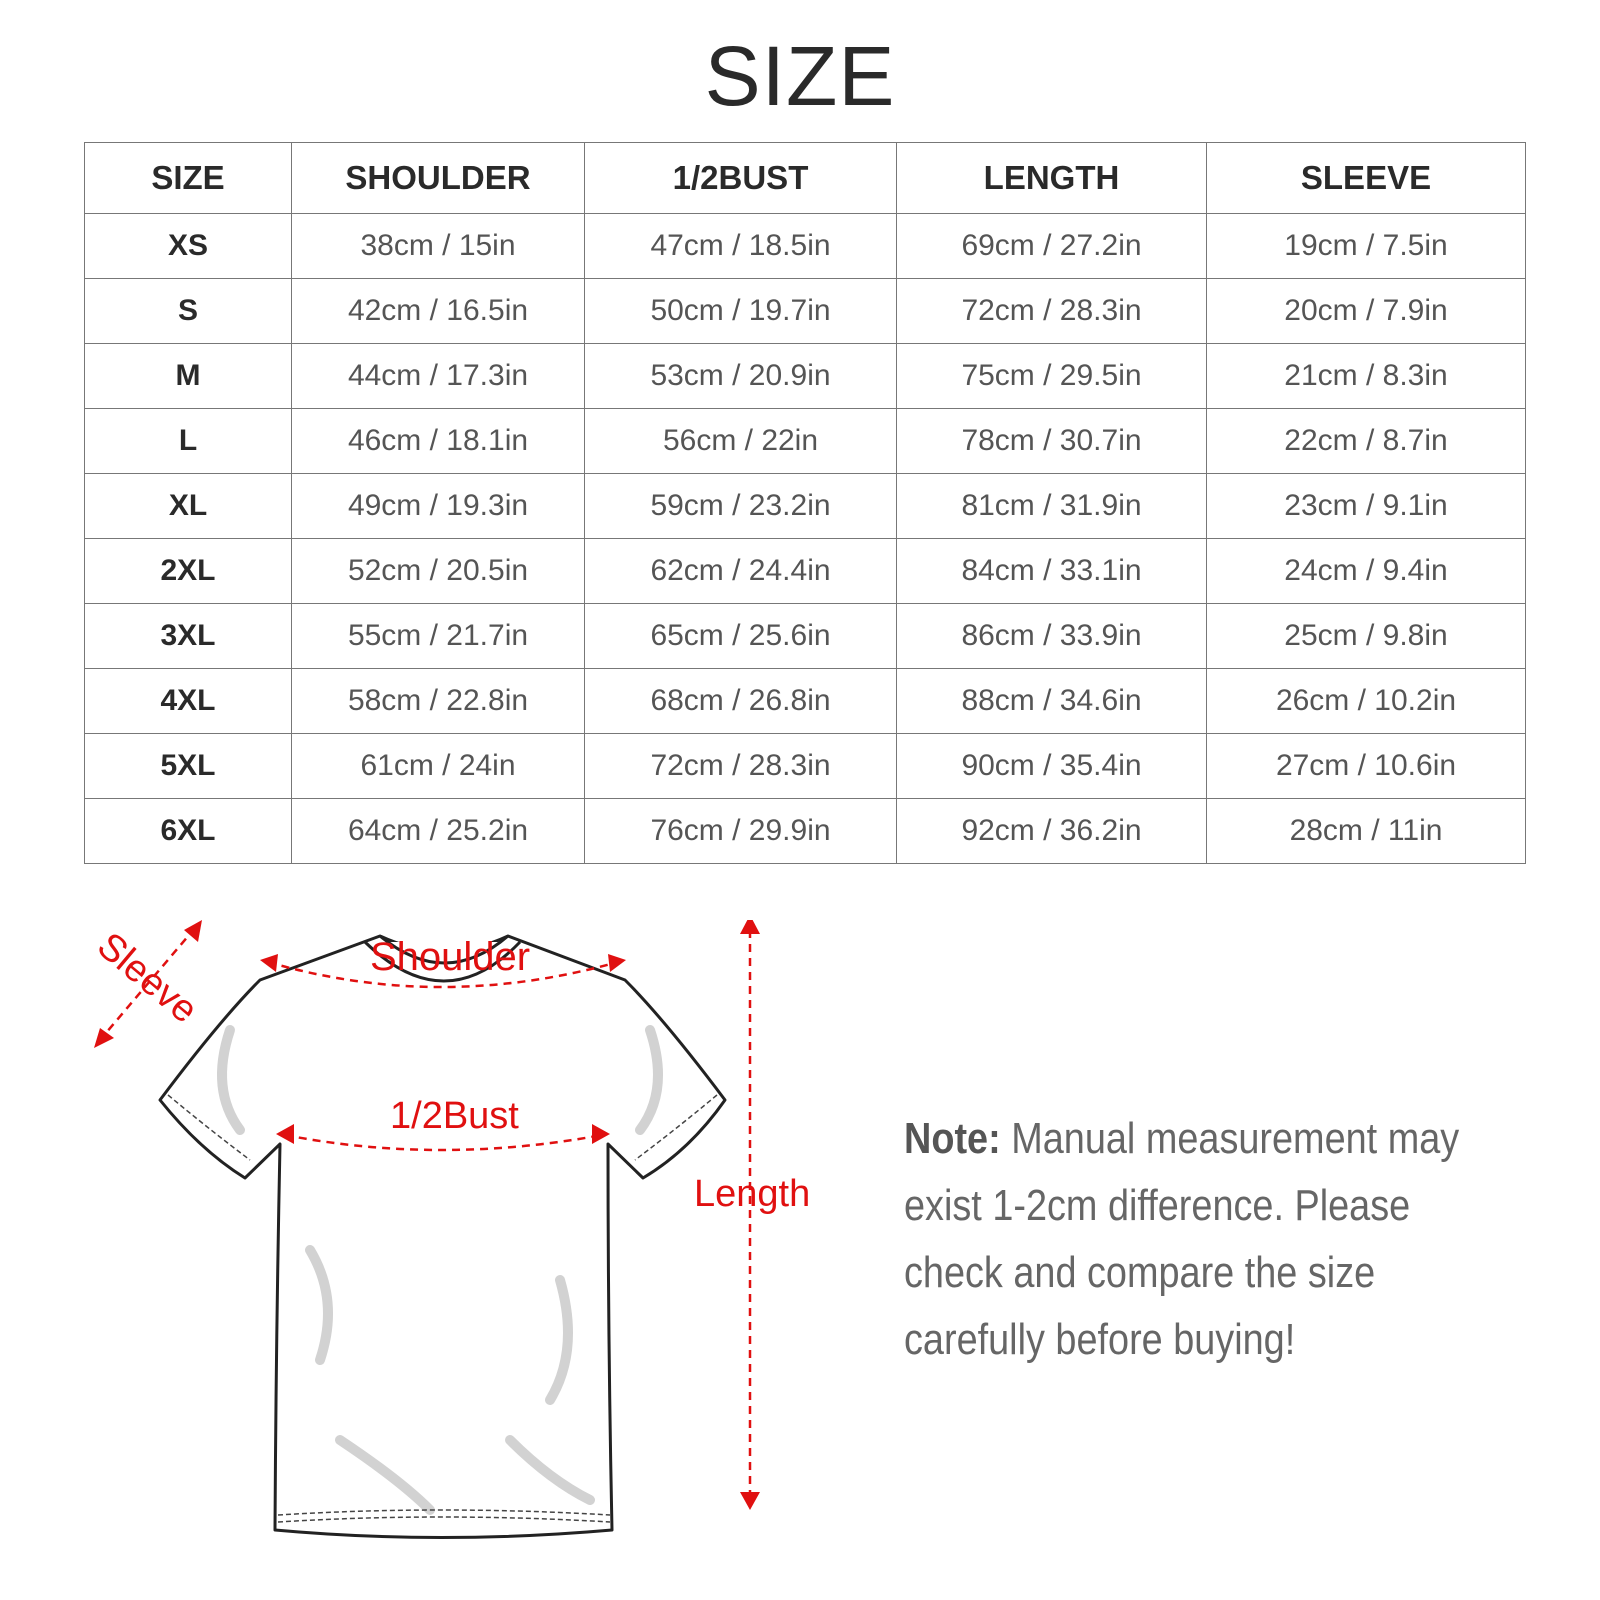 This screenshot has width=1600, height=1600. I want to click on measure-lines, so click(425, 1213).